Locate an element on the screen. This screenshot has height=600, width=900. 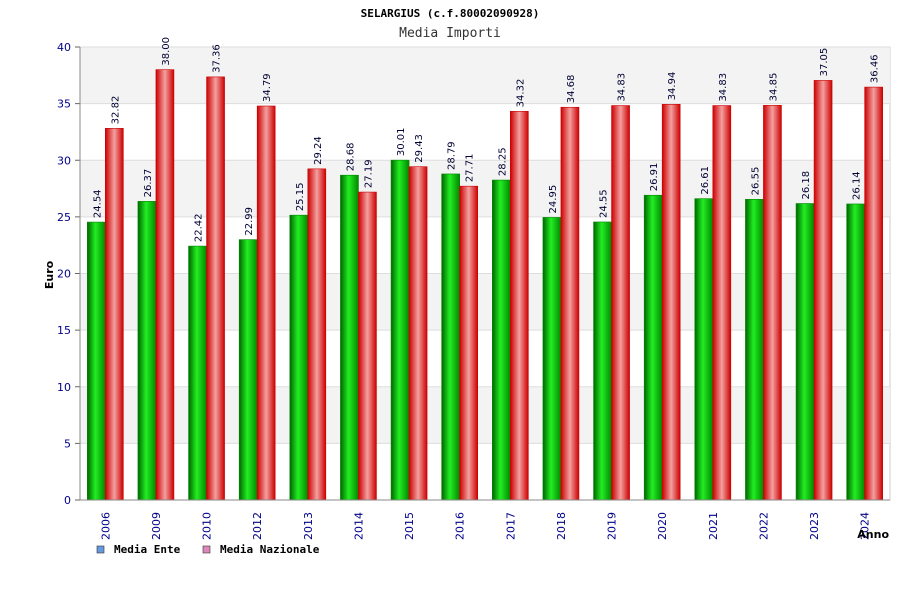
data-label-media-ente-2013: 25.15 is located at coordinates (300, 197).